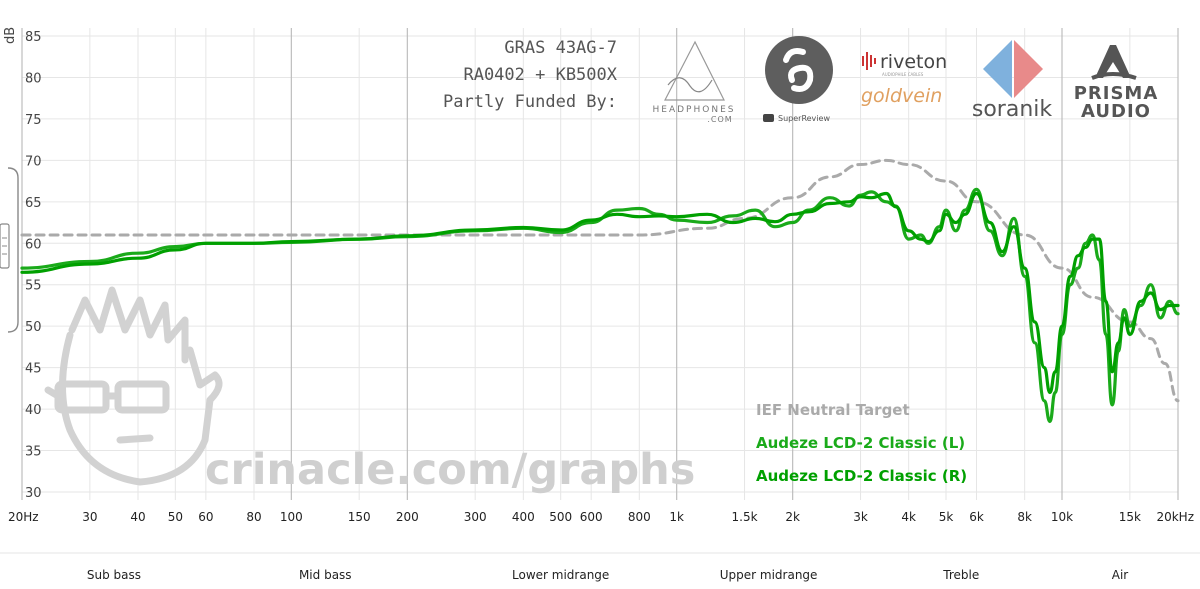 Image resolution: width=1200 pixels, height=589 pixels. What do you see at coordinates (1116, 93) in the screenshot?
I see `prisma-text: PRISMA` at bounding box center [1116, 93].